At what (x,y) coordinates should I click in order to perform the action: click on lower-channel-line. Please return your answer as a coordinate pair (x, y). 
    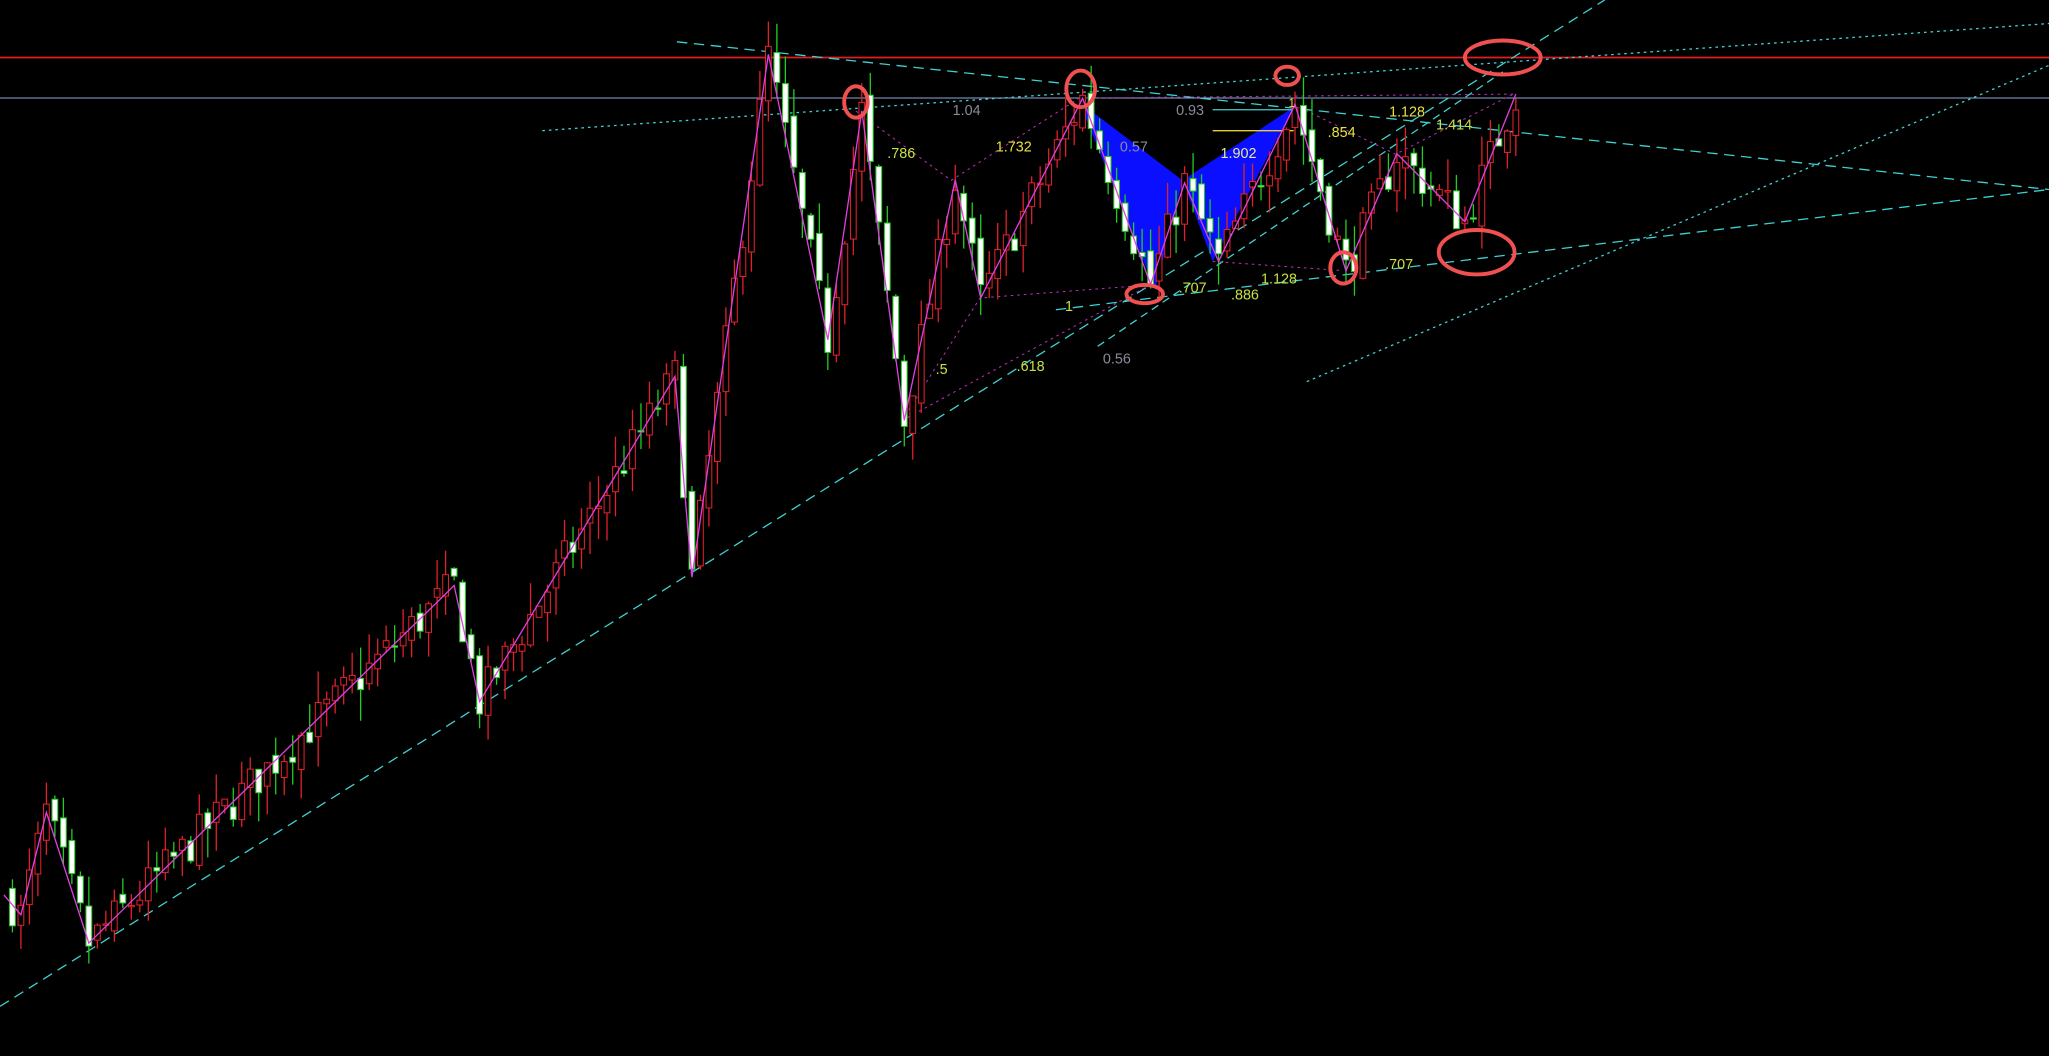
    Looking at the image, I should click on (1552, 249).